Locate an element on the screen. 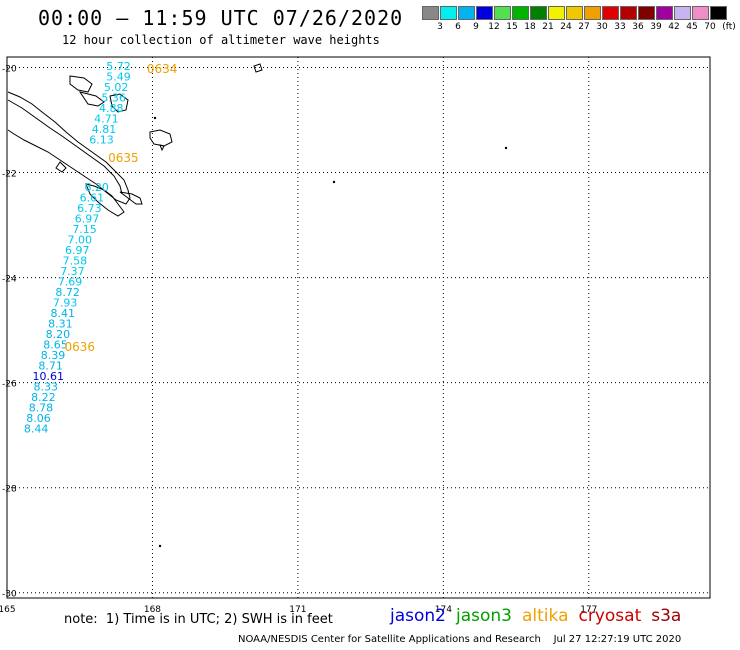 Image resolution: width=740 pixels, height=650 pixels. legend-label: 9 is located at coordinates (476, 27).